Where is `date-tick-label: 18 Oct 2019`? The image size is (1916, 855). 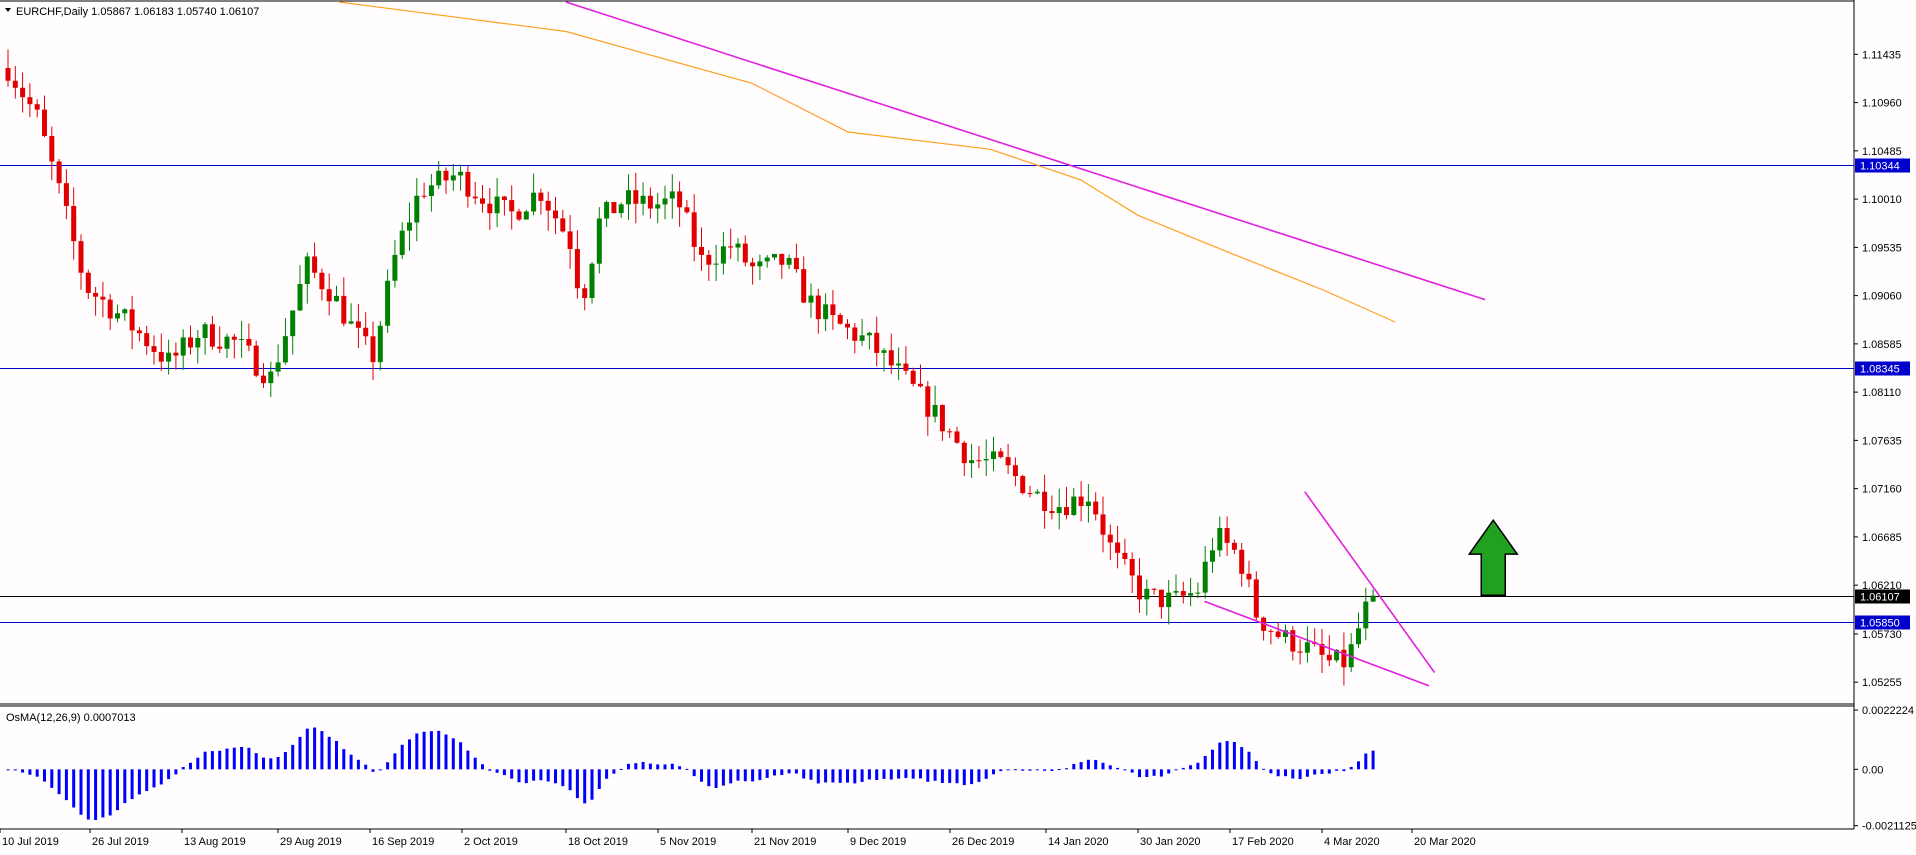
date-tick-label: 18 Oct 2019 is located at coordinates (598, 842).